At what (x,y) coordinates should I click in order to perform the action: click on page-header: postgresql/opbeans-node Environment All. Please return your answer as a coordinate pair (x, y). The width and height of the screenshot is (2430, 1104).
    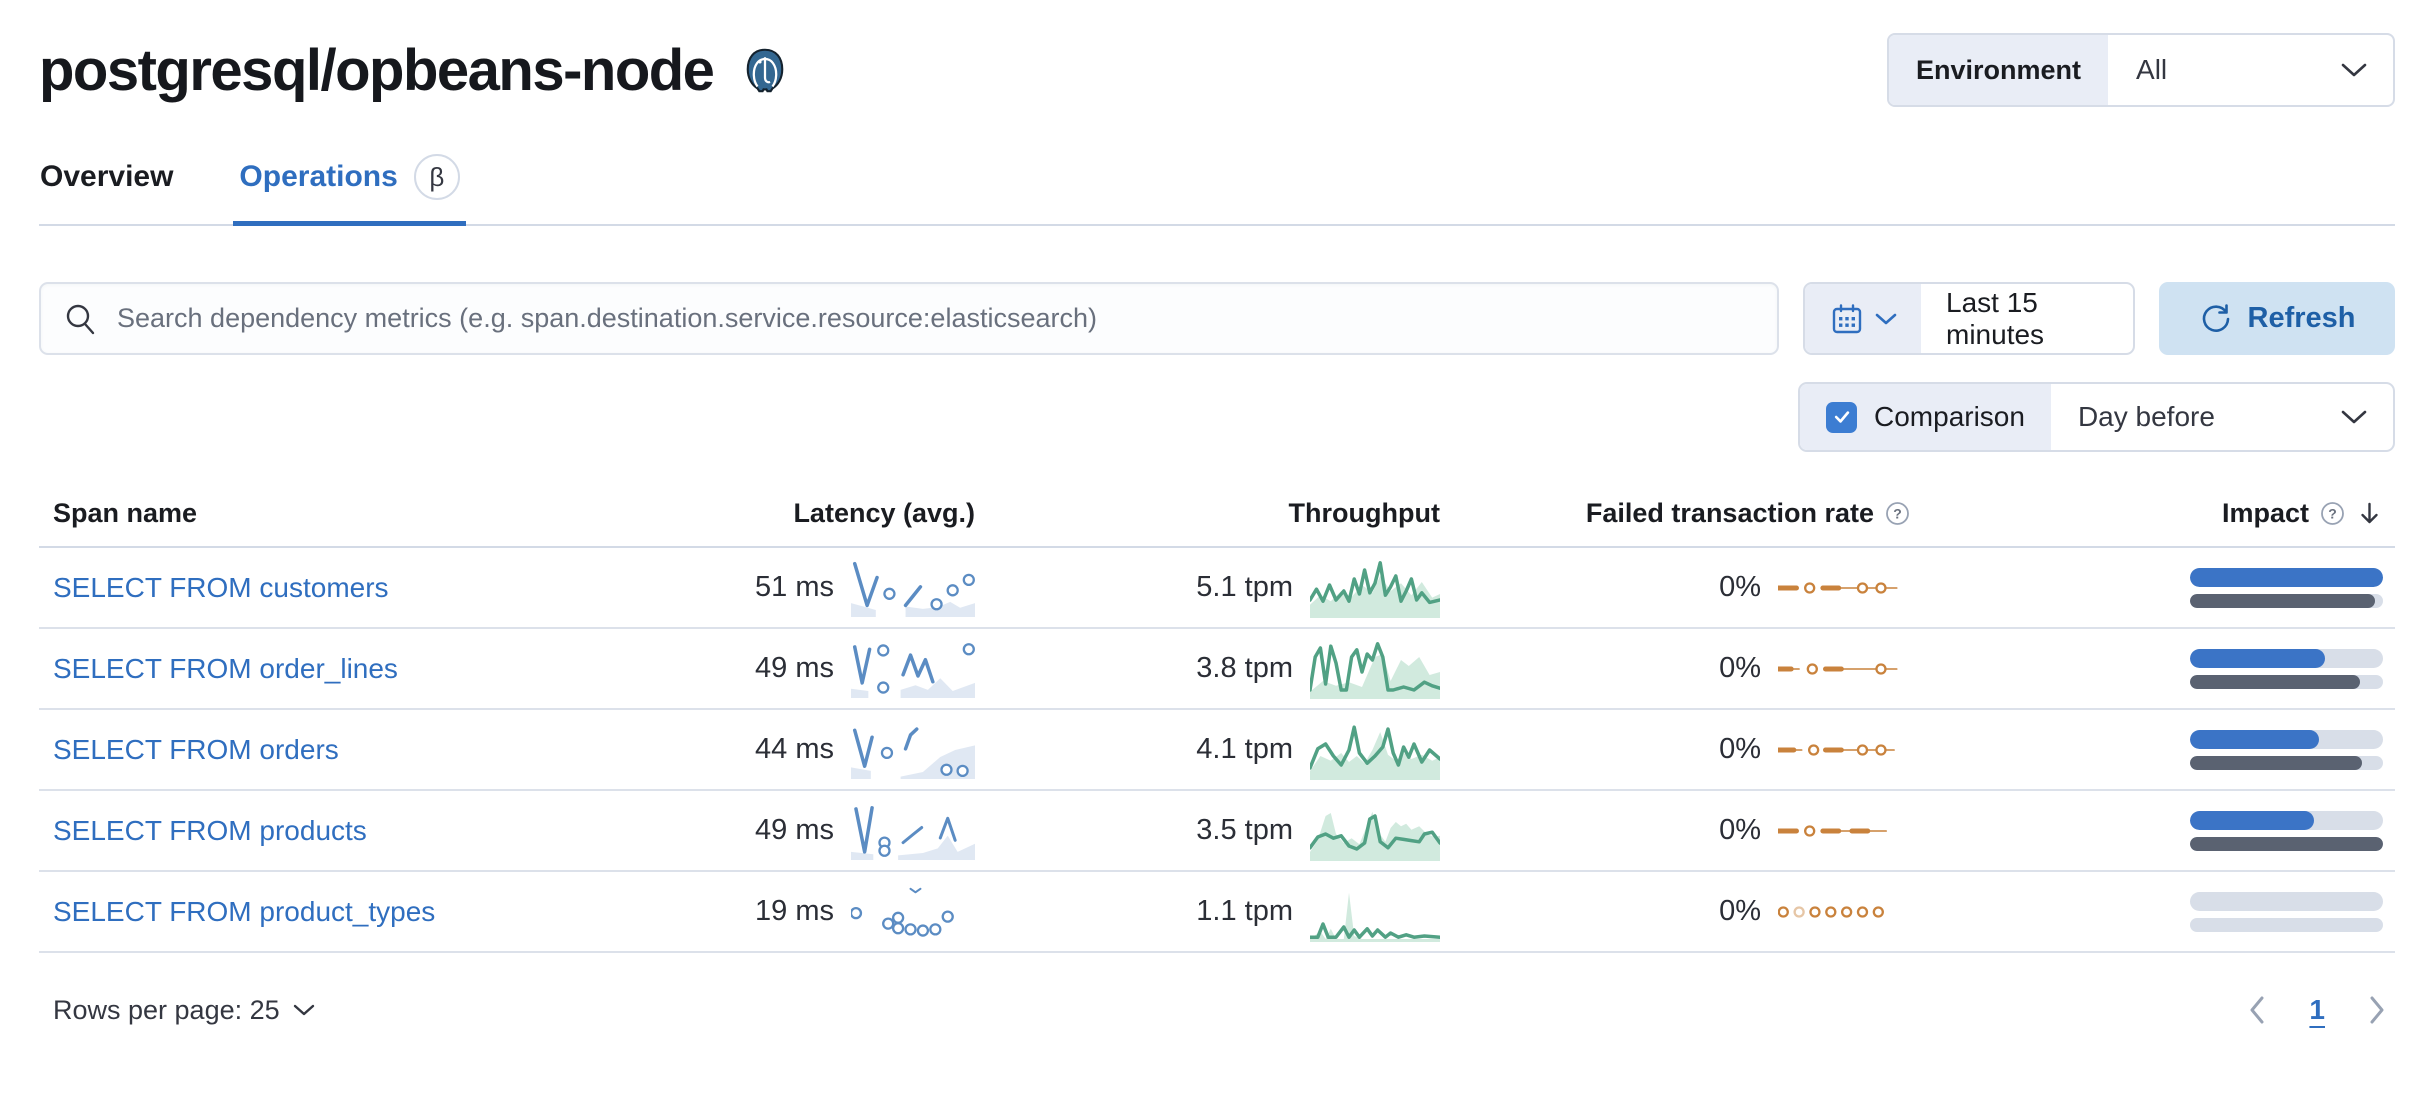
    Looking at the image, I should click on (1217, 70).